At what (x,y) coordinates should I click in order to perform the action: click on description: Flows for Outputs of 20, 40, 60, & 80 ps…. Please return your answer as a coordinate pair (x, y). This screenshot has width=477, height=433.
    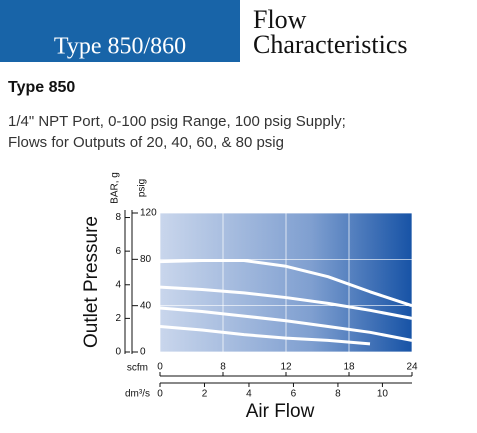
    Looking at the image, I should click on (146, 142).